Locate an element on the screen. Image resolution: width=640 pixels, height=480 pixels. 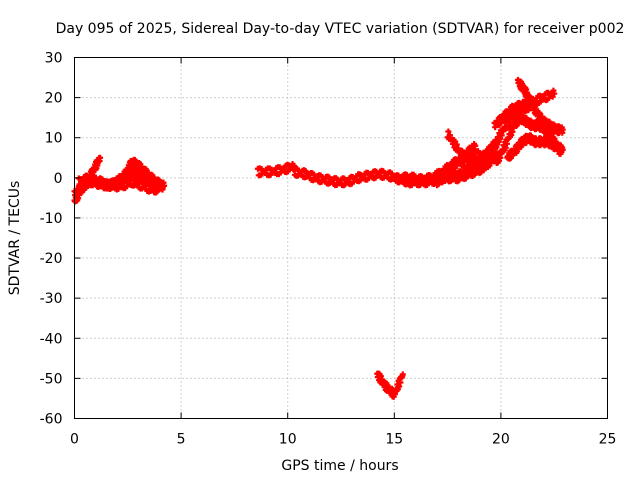
x-tick-label: 25 is located at coordinates (608, 440).